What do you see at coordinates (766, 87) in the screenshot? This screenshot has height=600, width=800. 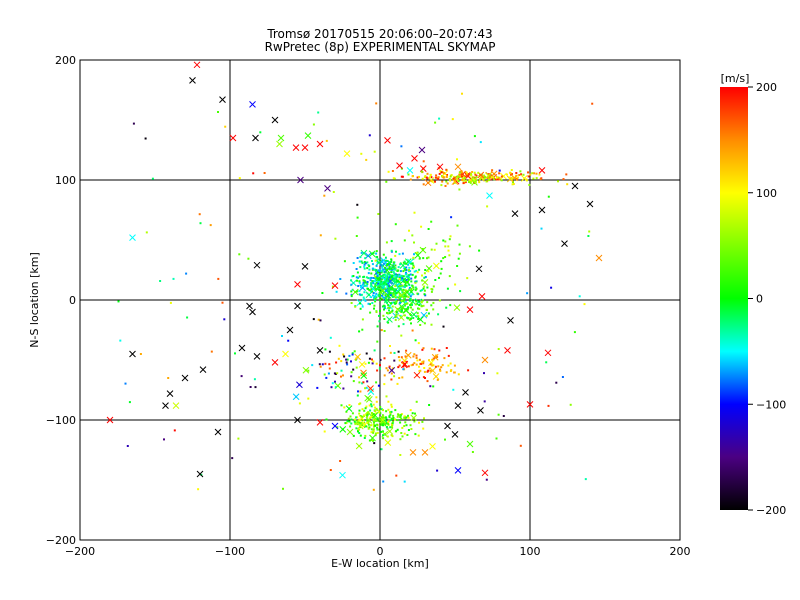 I see `colorbar-tick-label: 200` at bounding box center [766, 87].